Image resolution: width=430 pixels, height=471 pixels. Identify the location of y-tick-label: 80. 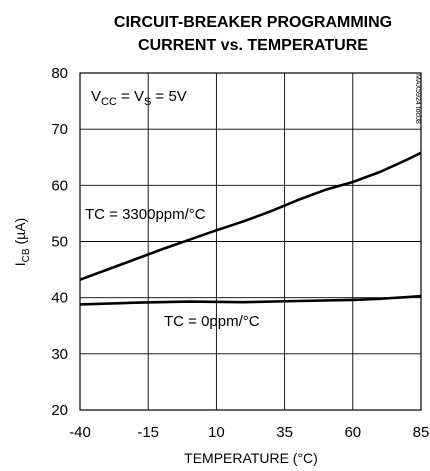
(59, 73).